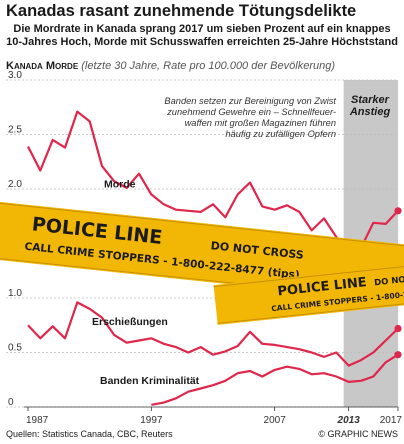 This screenshot has height=444, width=404. I want to click on highlight-label: Starker, so click(370, 100).